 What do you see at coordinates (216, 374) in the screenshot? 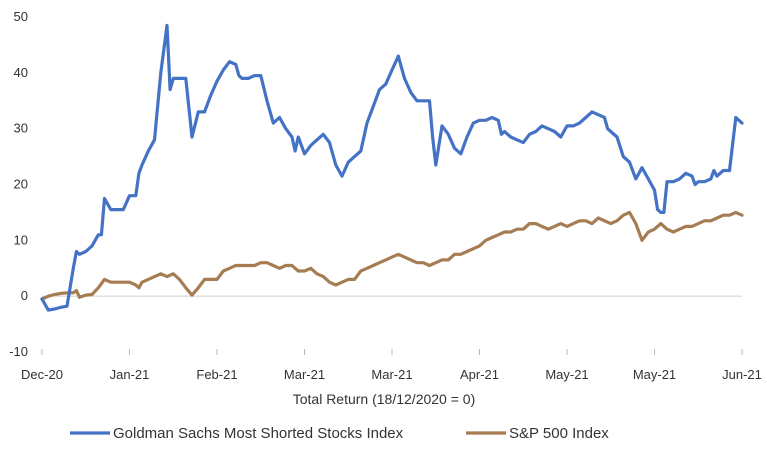
I see `x-tick-label: Feb-21` at bounding box center [216, 374].